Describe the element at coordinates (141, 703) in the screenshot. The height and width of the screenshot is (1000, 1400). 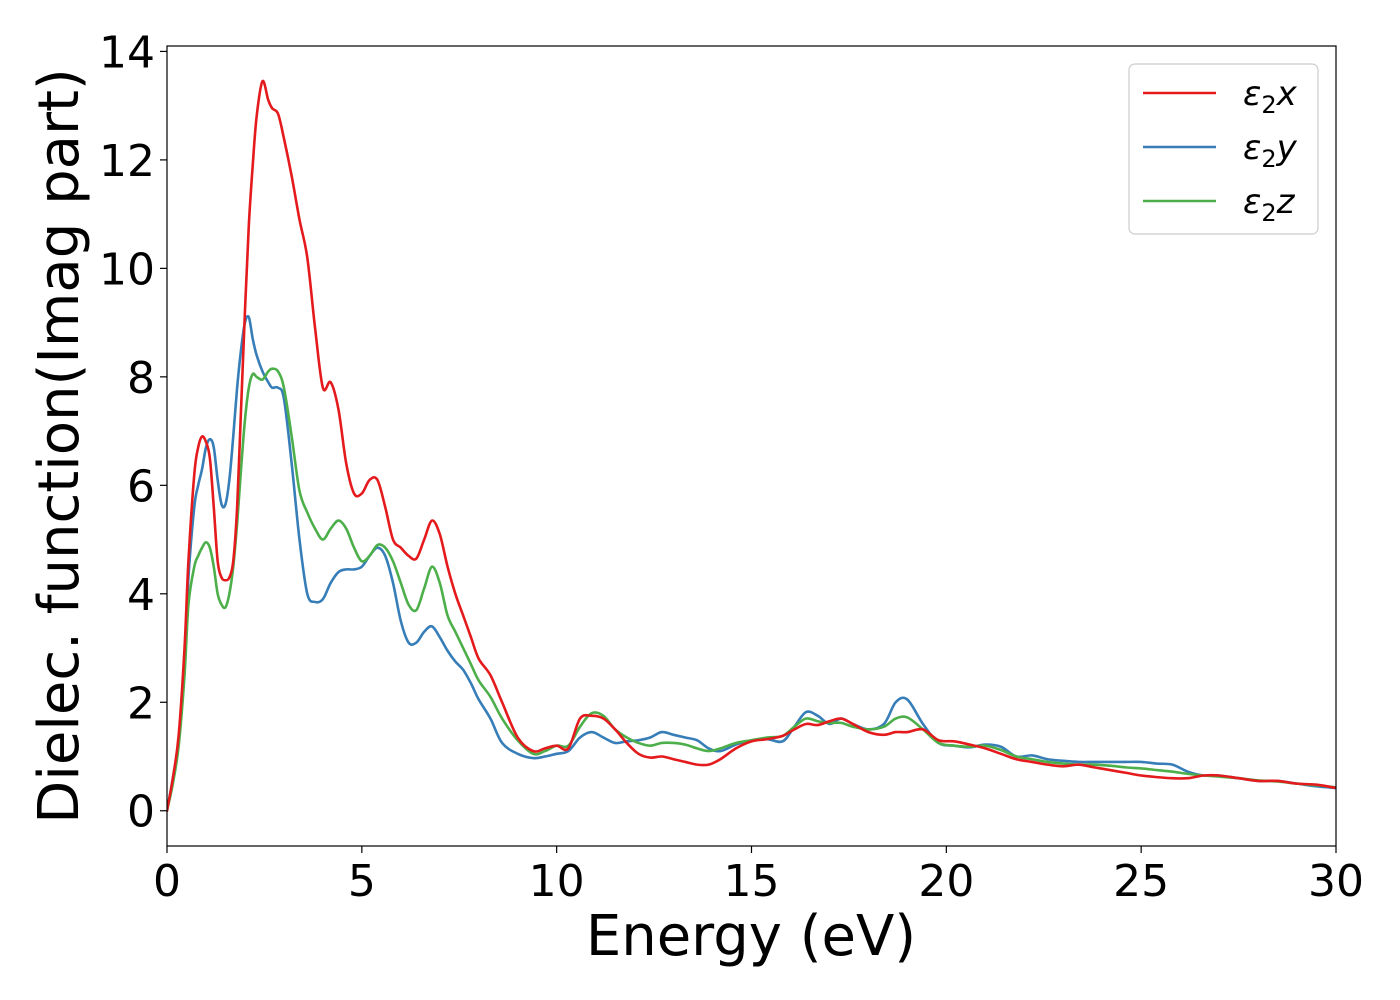
I see `y-tick-label: 2` at that location.